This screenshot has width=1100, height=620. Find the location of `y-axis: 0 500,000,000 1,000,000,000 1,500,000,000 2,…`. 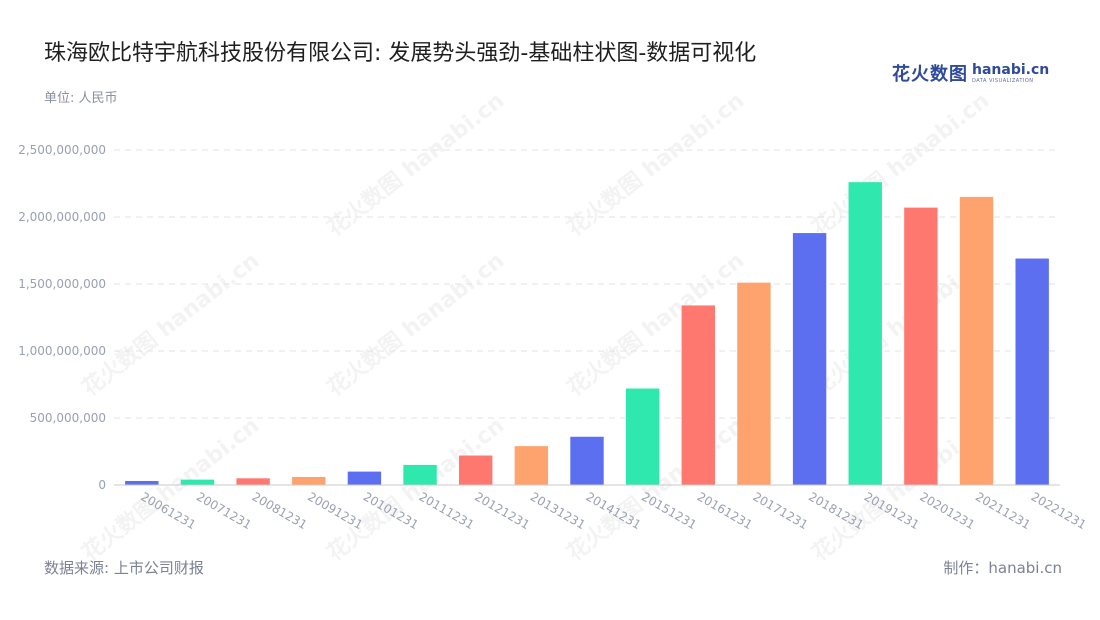

y-axis: 0 500,000,000 1,000,000,000 1,500,000,000 2,… is located at coordinates (62, 317).